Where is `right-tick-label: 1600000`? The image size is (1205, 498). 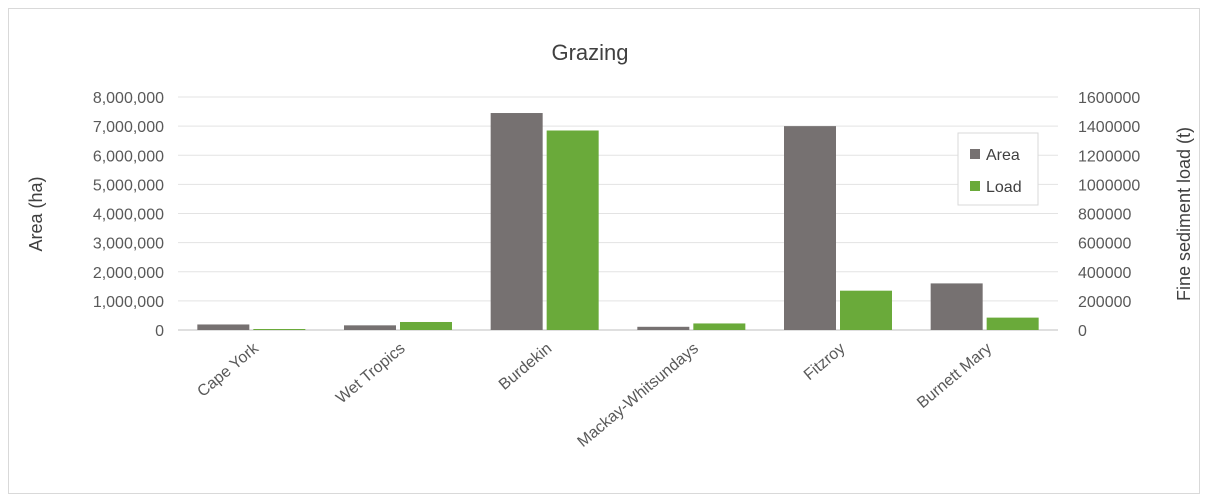
right-tick-label: 1600000 is located at coordinates (1109, 98).